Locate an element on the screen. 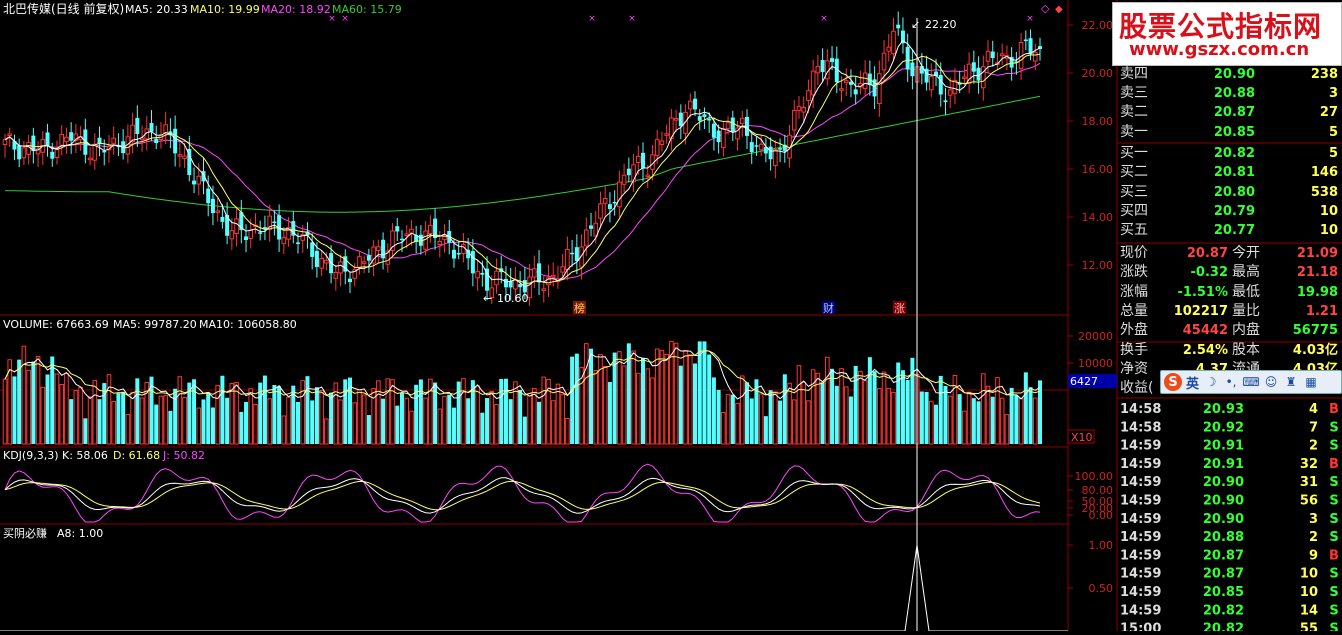 The image size is (1342, 635). kdj-k: K: 58.06 is located at coordinates (85, 455).